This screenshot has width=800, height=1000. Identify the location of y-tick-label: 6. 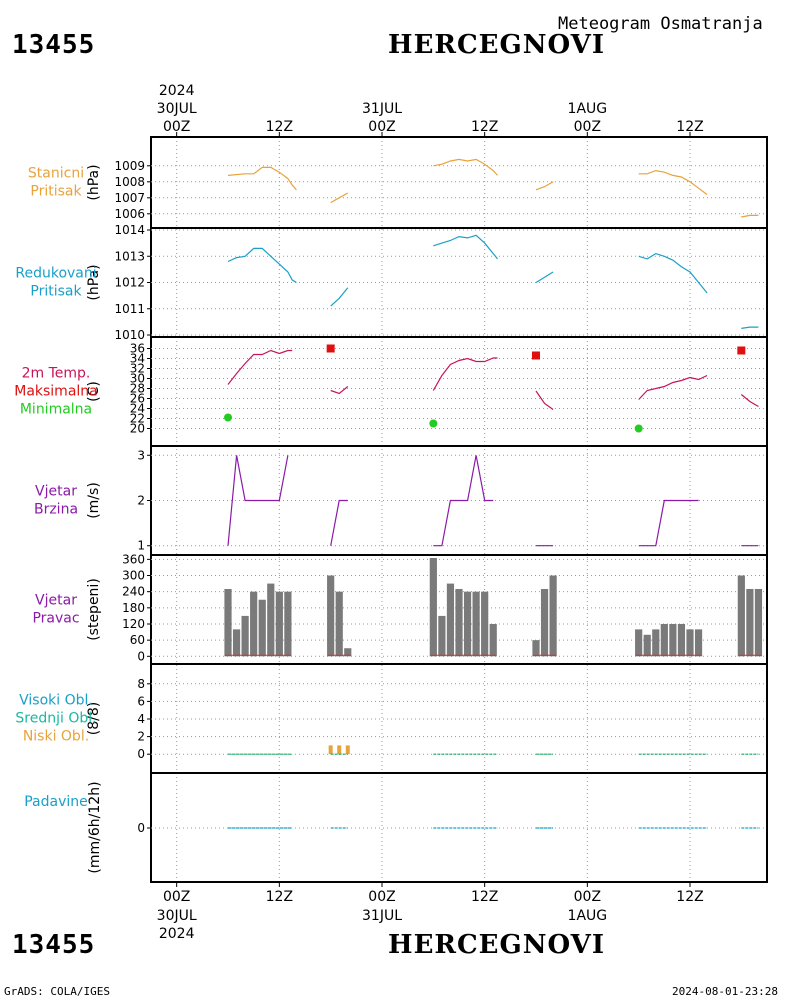
(141, 701).